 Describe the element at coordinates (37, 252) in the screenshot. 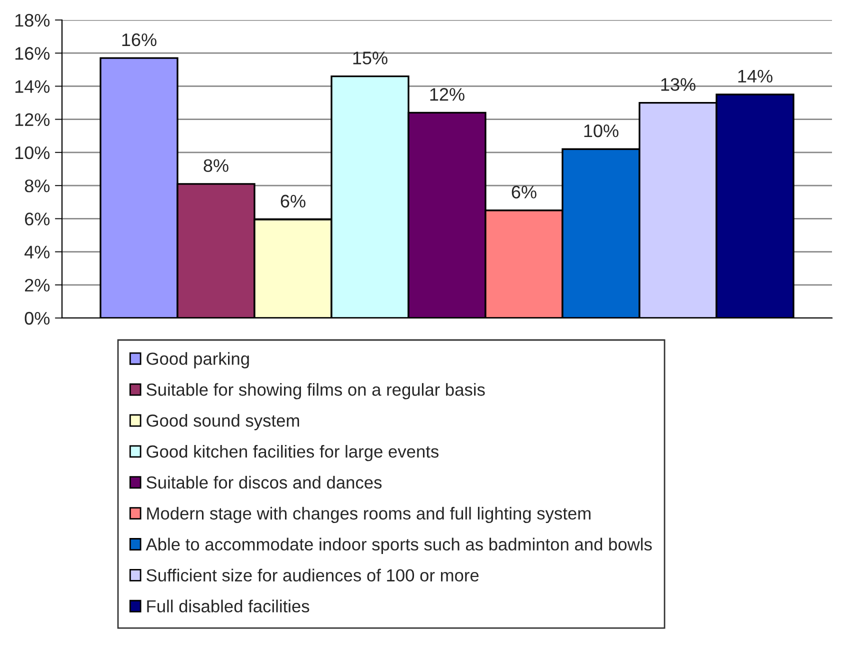

I see `y-tick-label: 4%` at that location.